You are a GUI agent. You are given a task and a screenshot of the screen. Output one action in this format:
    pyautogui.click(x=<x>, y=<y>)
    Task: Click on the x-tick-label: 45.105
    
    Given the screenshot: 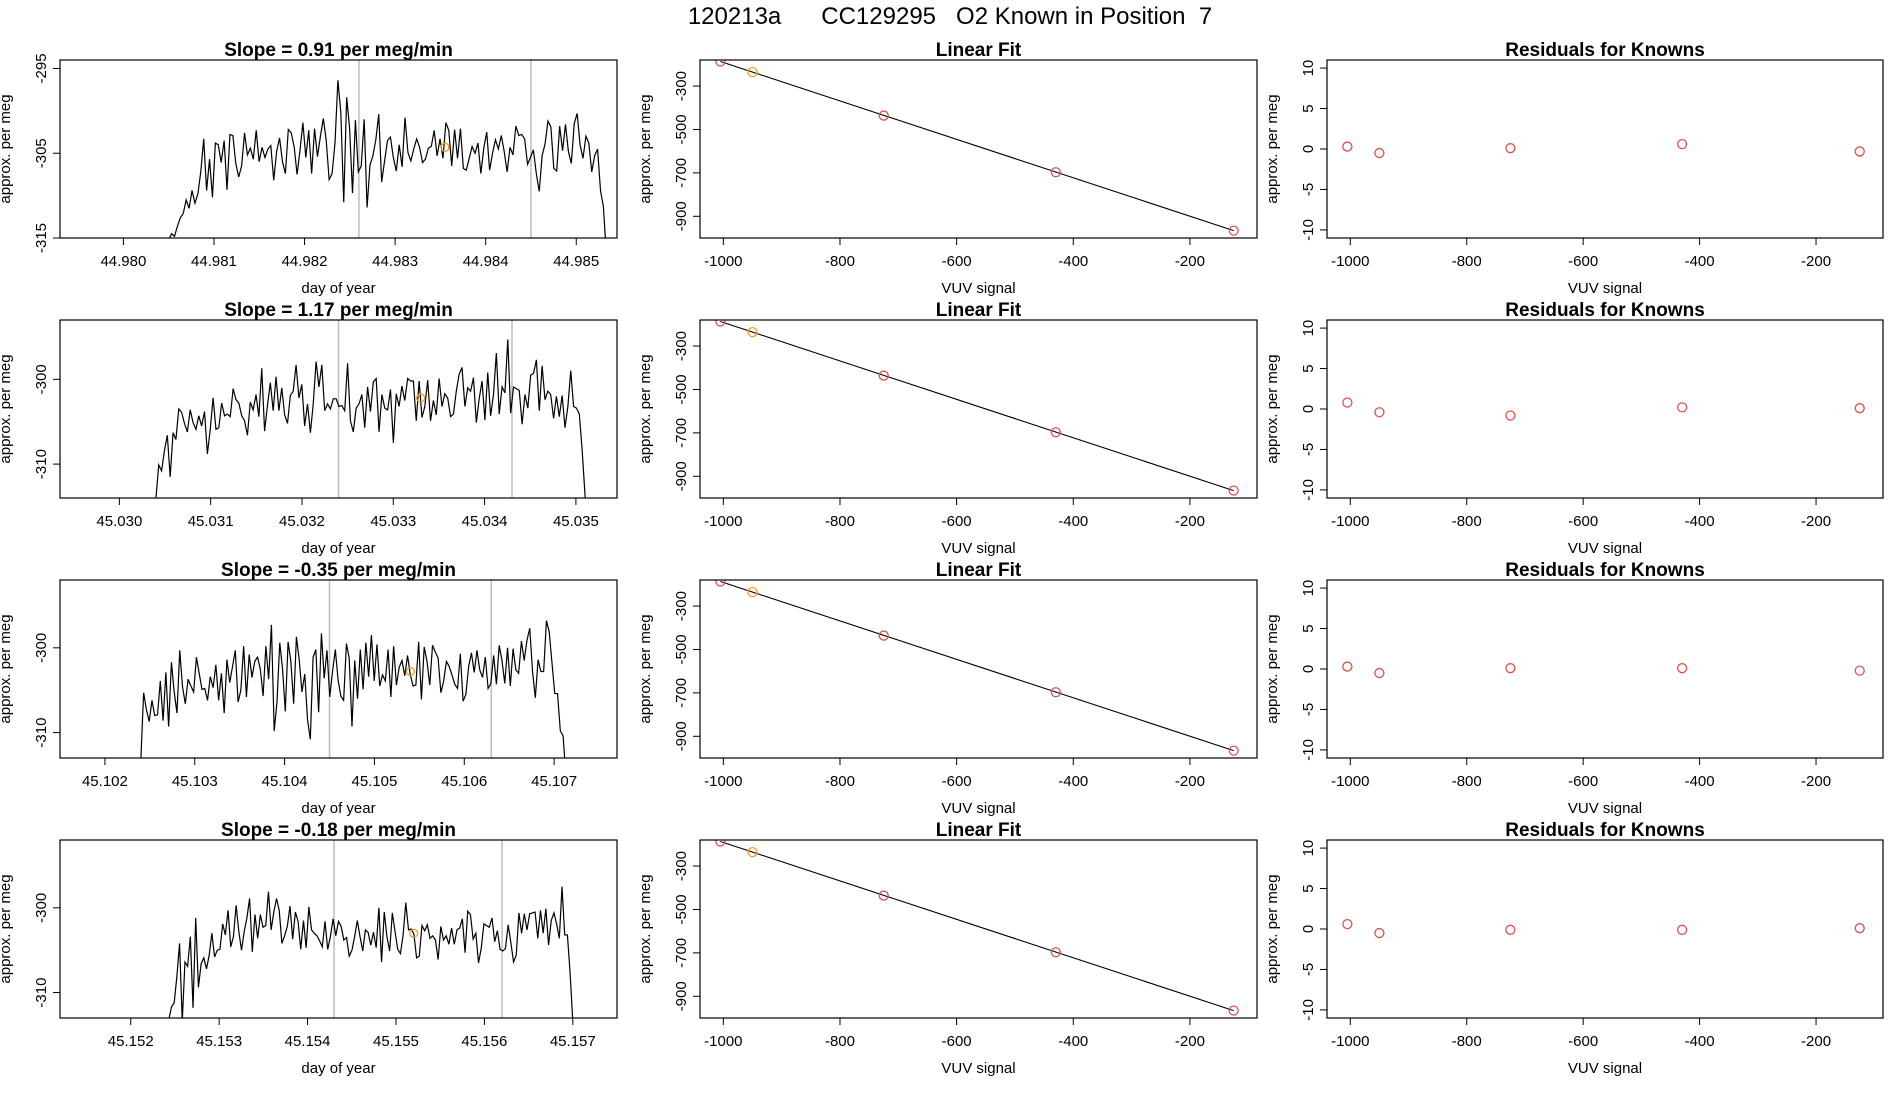 What is the action you would take?
    pyautogui.click(x=374, y=781)
    